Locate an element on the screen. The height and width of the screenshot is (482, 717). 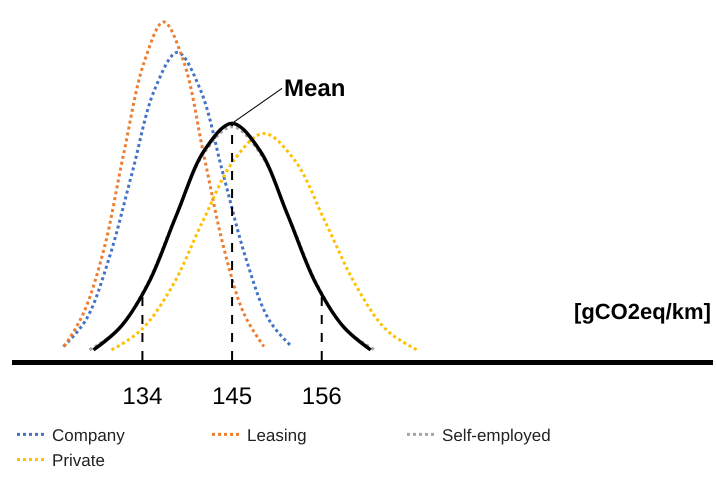
annotation: Mean is located at coordinates (315, 88).